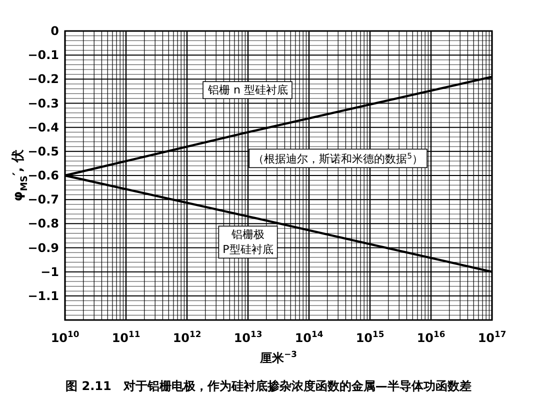  Describe the element at coordinates (43, 127) in the screenshot. I see `y-tick-label: −0.4` at that location.